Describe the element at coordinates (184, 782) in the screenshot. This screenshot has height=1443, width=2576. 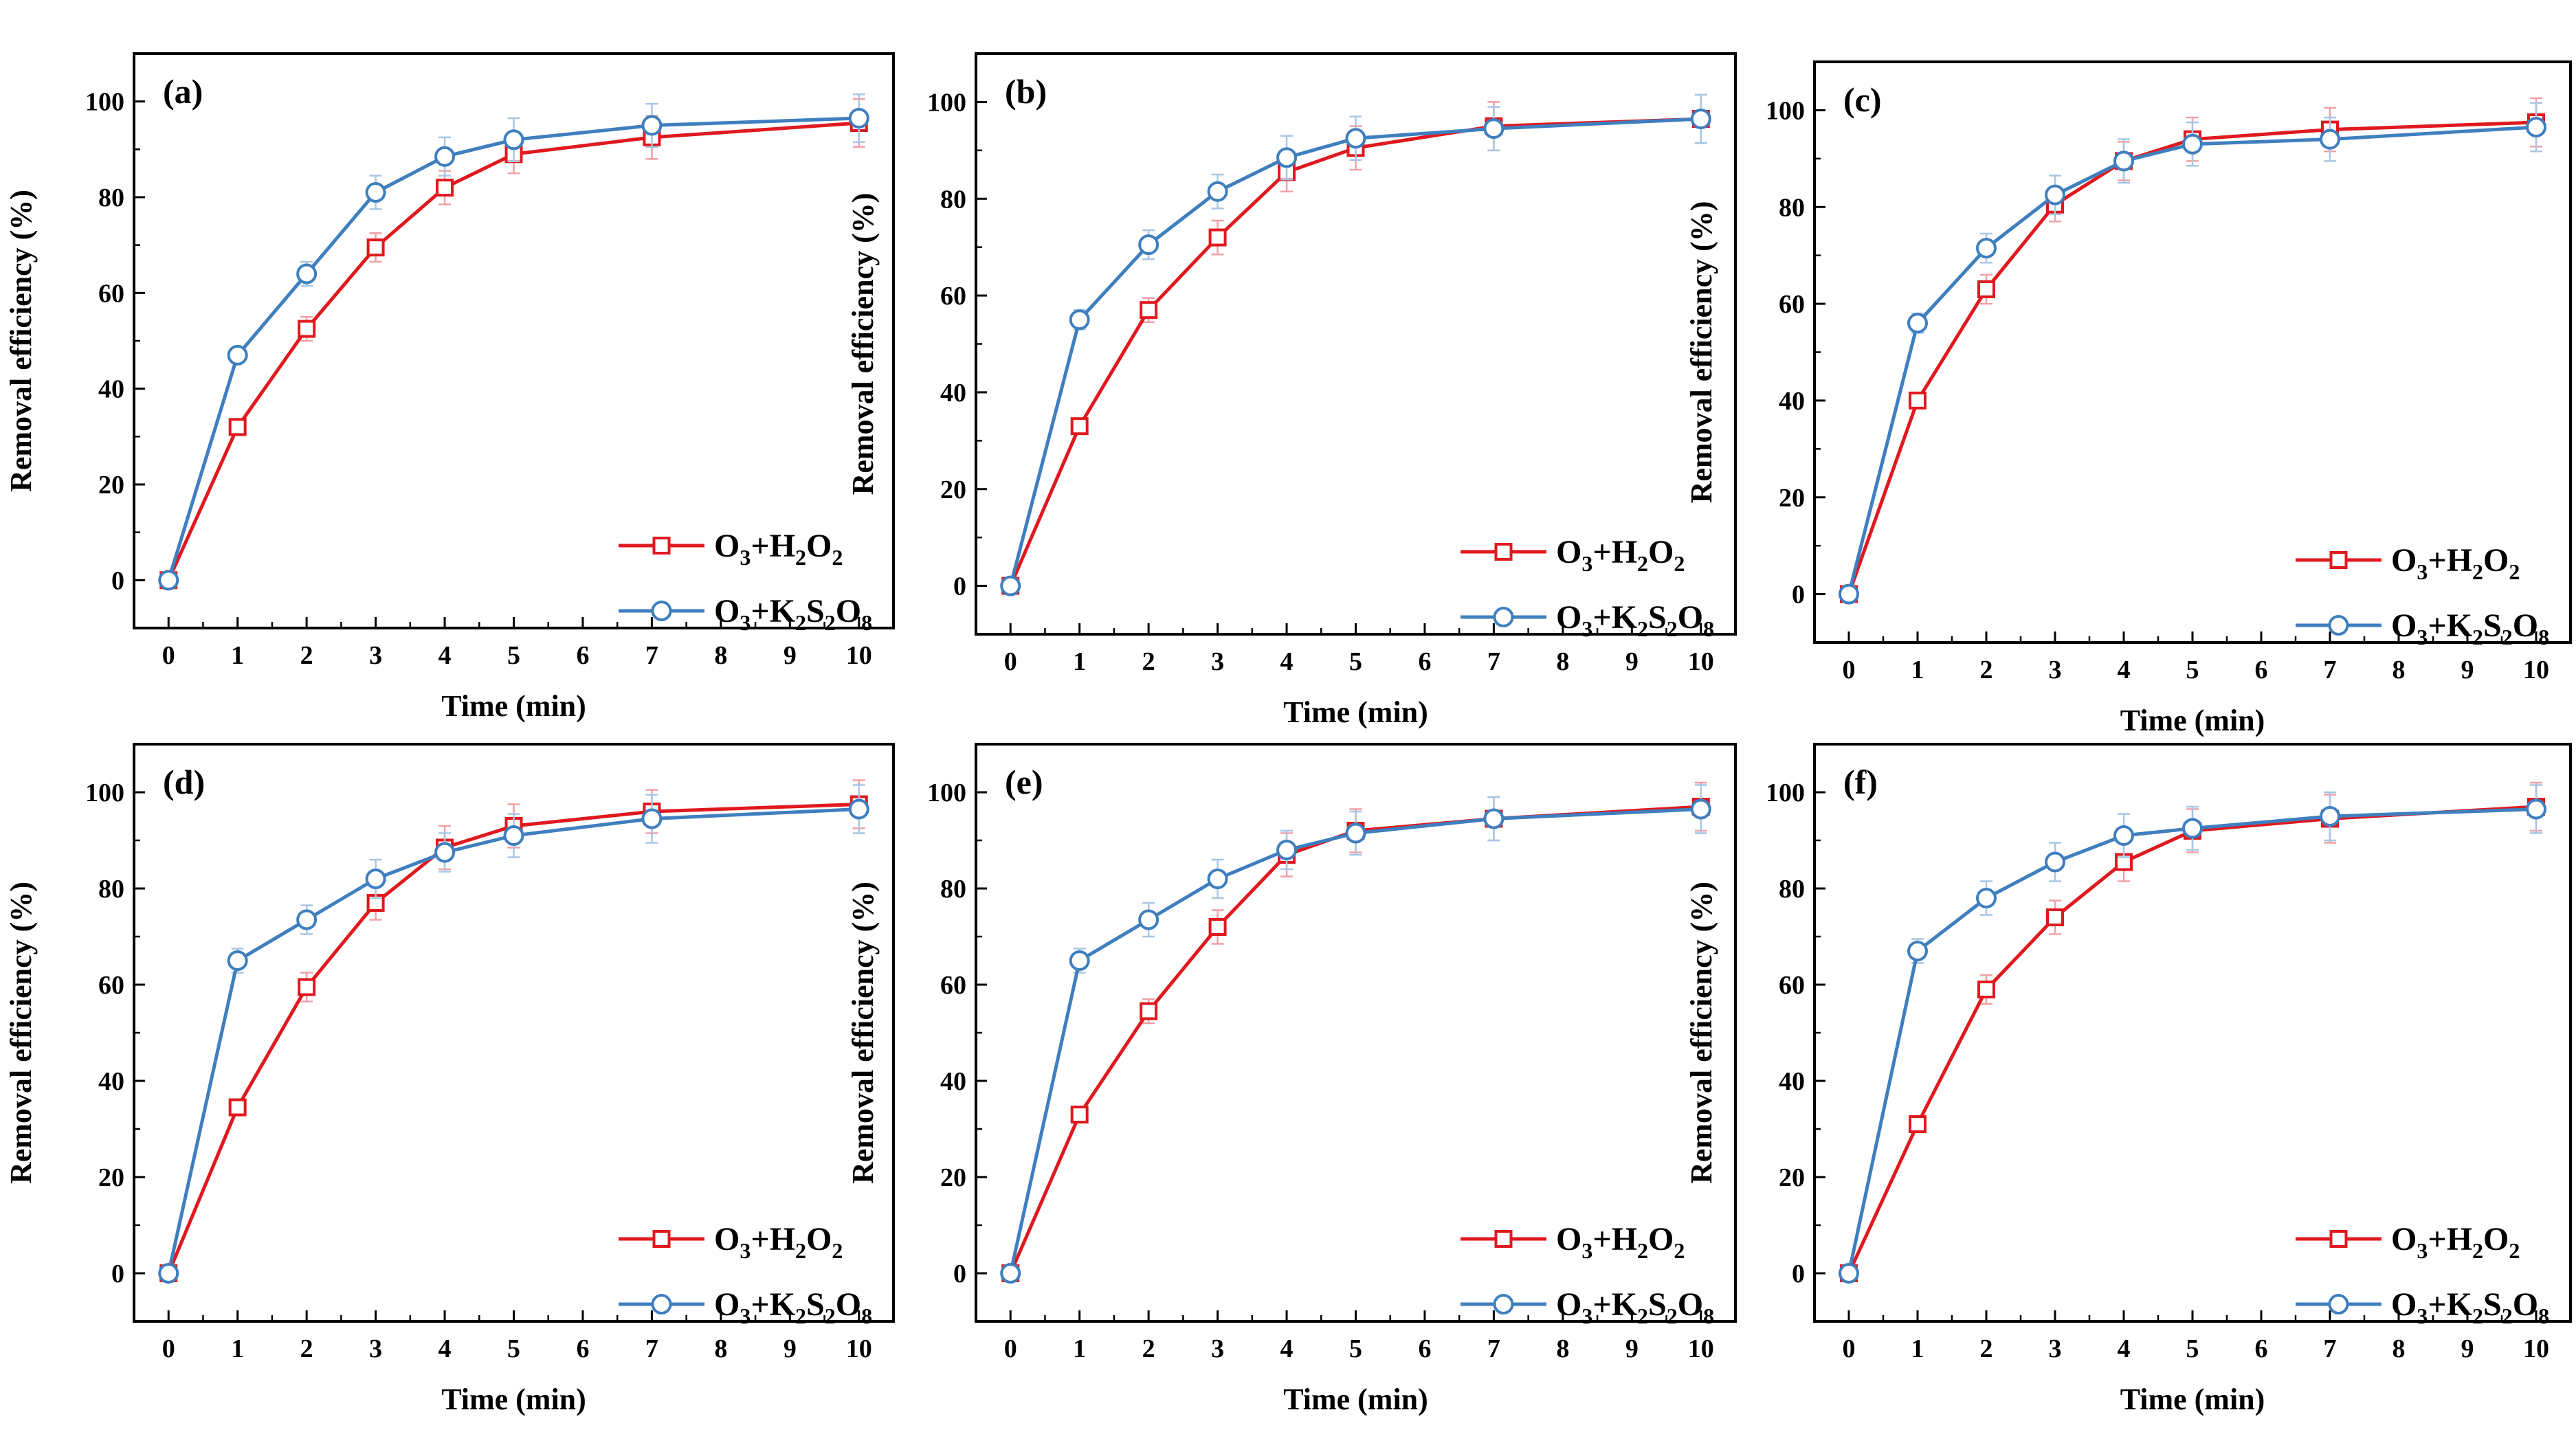
I see `panel-label: (d)` at that location.